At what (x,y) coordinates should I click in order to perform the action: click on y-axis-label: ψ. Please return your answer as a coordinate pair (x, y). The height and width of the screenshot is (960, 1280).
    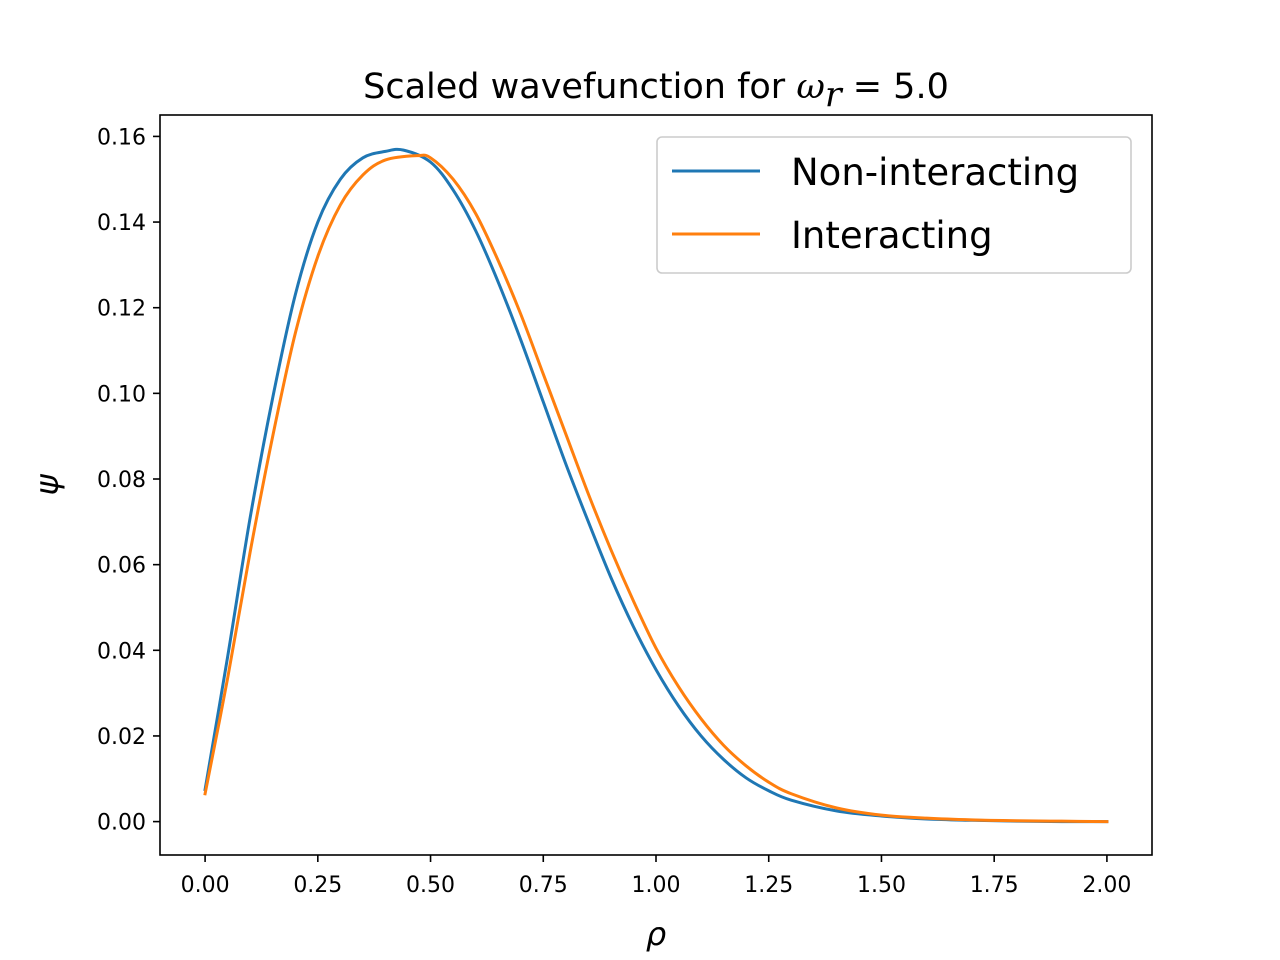
    Looking at the image, I should click on (47, 485).